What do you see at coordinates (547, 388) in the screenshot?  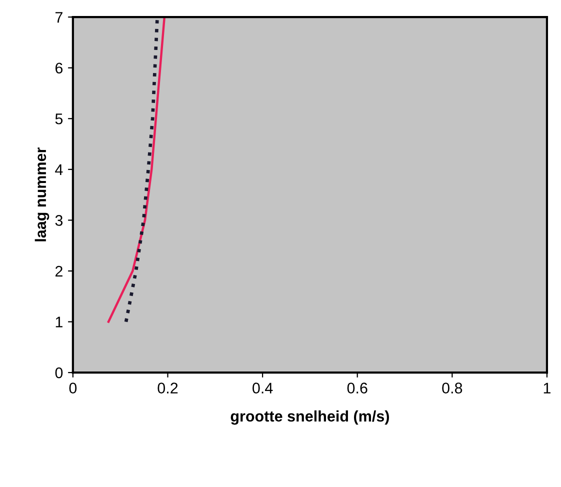 I see `x-tick-label: 1` at bounding box center [547, 388].